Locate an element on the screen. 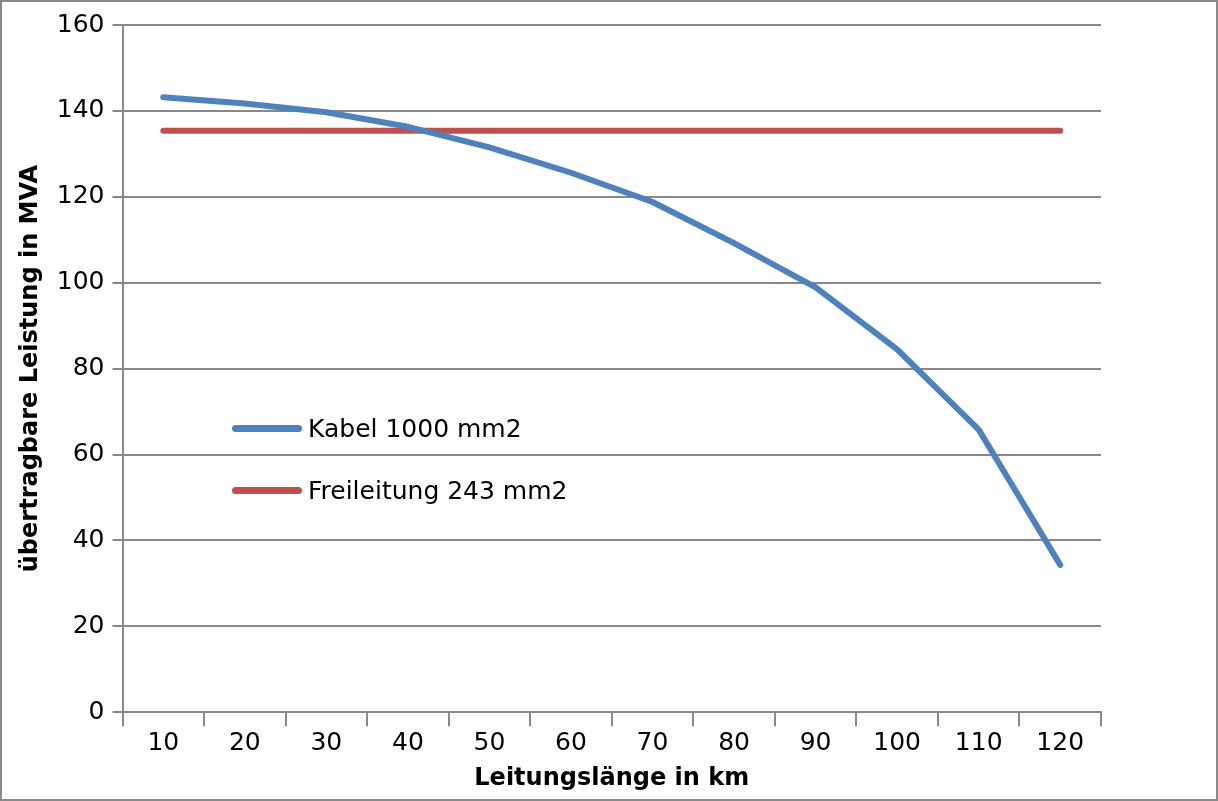 The height and width of the screenshot is (801, 1218). y-axis-title: übertragbare Leistung in MVA is located at coordinates (28, 368).